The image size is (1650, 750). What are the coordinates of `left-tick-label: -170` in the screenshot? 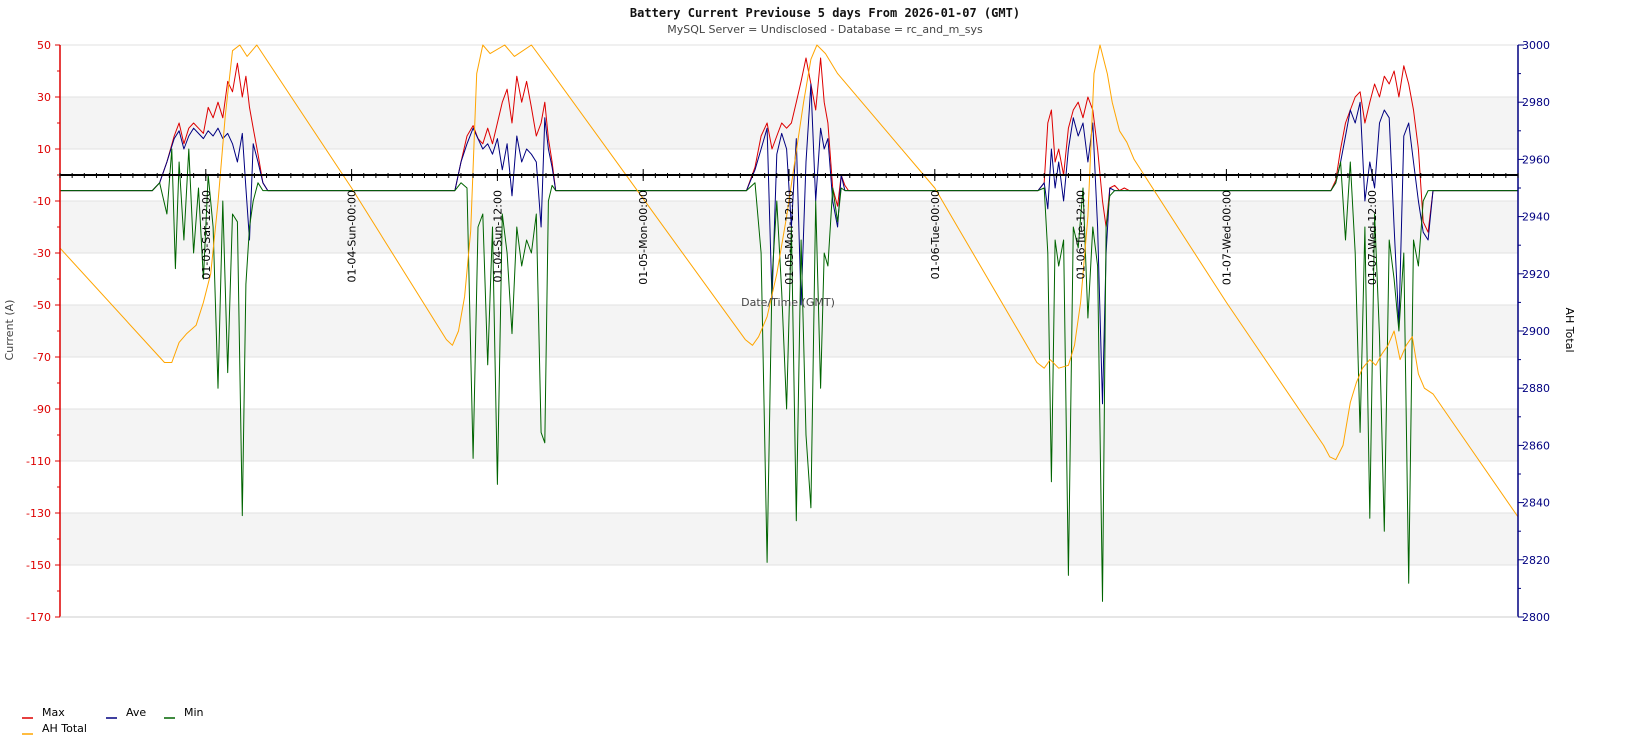 It's located at (38, 617).